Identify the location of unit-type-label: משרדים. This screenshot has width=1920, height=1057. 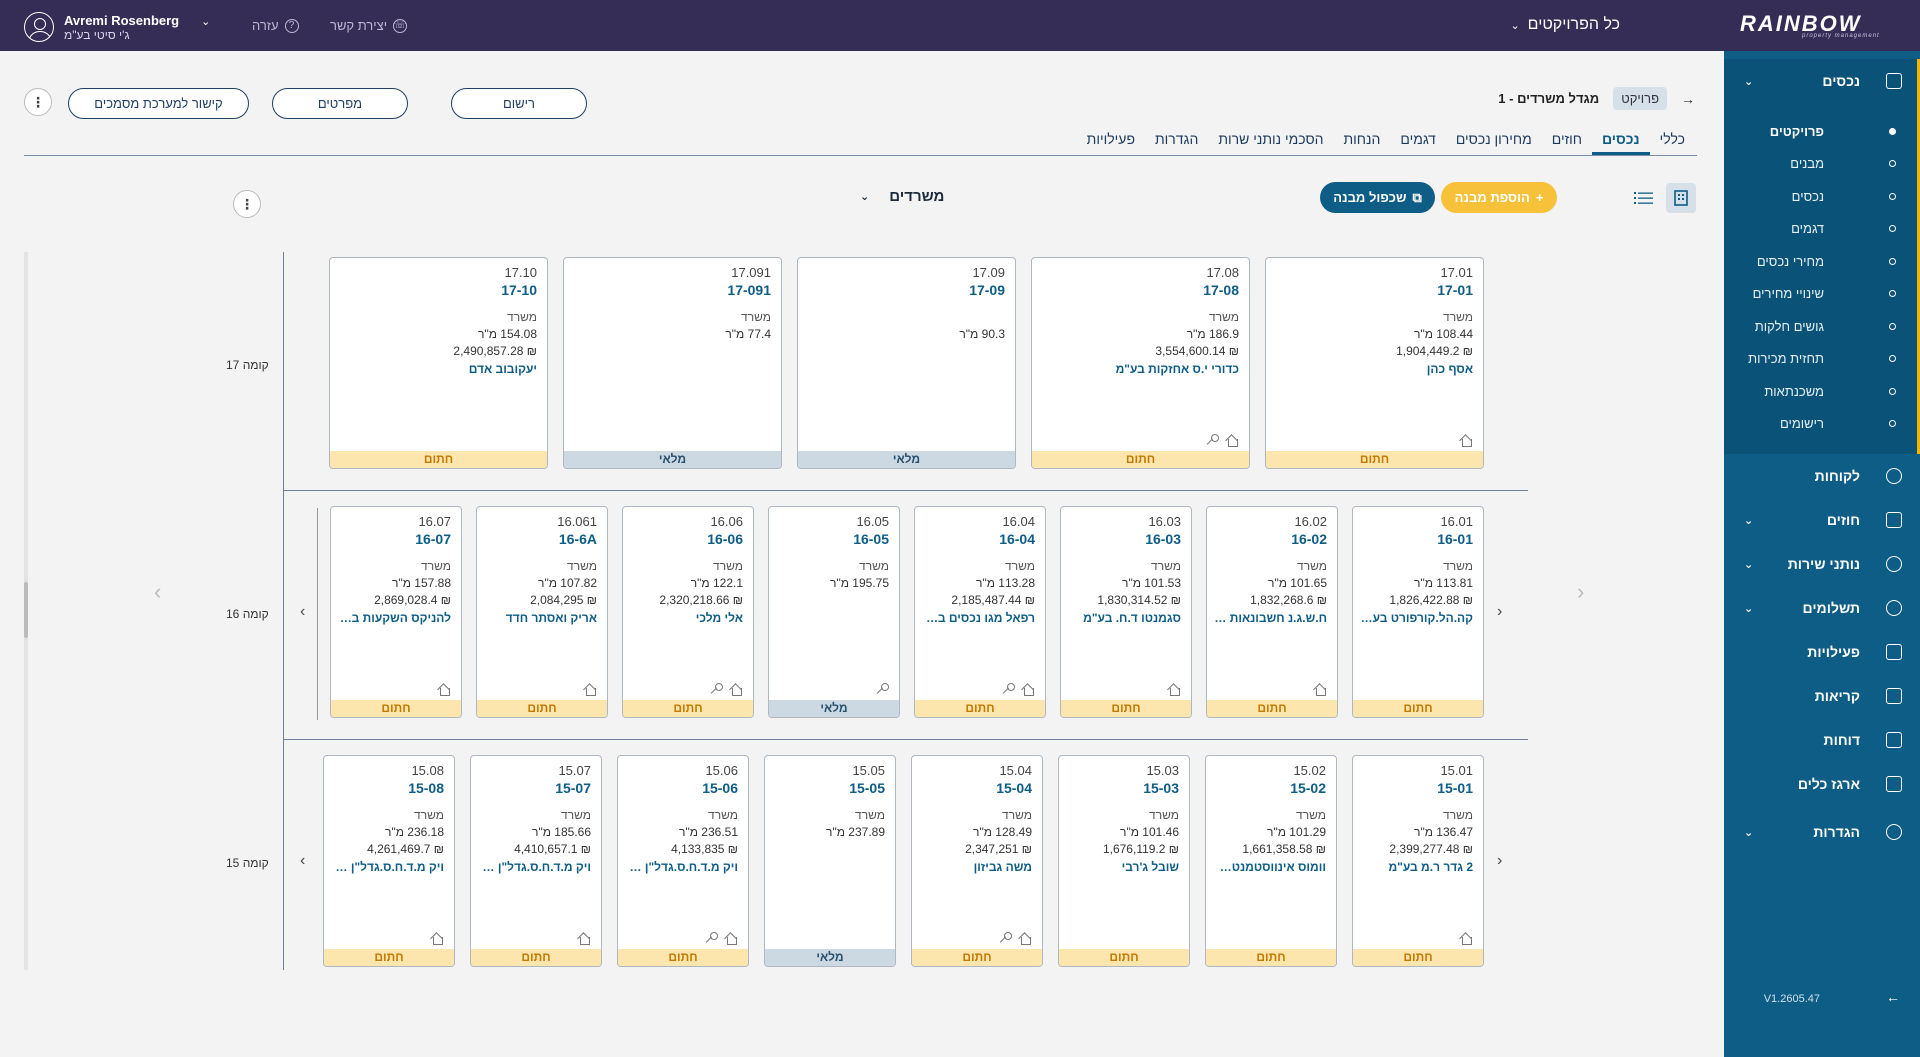
(917, 196).